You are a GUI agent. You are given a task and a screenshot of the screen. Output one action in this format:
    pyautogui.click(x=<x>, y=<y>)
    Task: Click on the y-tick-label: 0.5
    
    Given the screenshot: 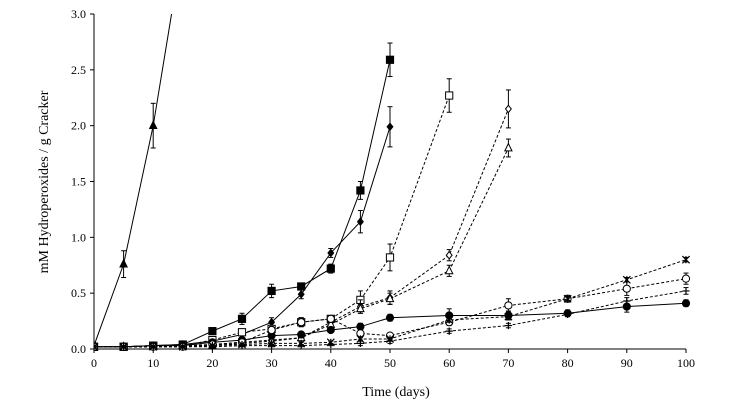 What is the action you would take?
    pyautogui.click(x=78, y=293)
    